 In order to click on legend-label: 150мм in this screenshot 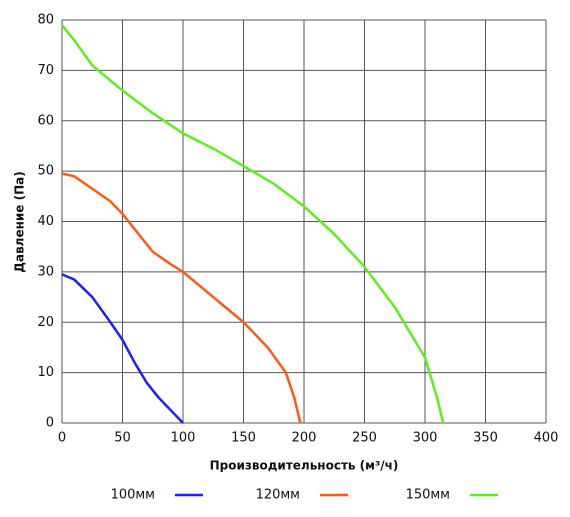, I will do `click(428, 495)`.